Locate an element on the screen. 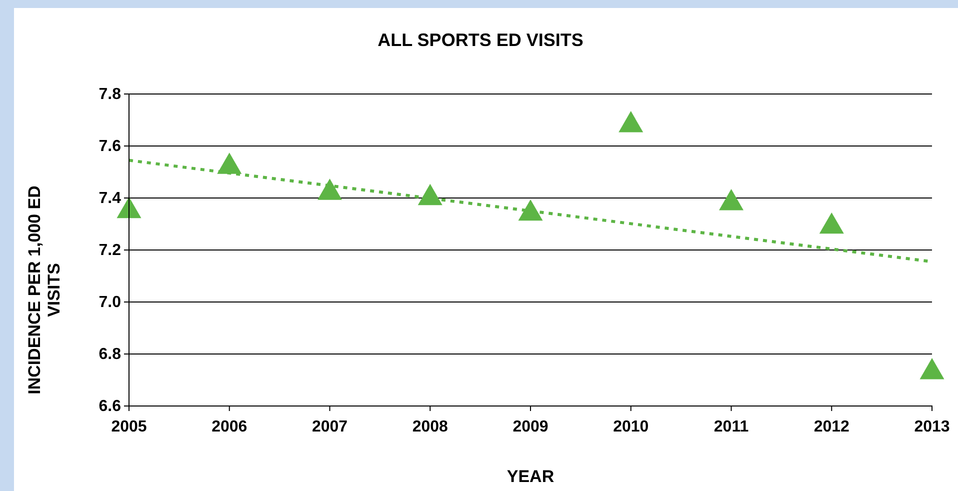 This screenshot has width=958, height=491. y-tick-label: 6.6 is located at coordinates (110, 407).